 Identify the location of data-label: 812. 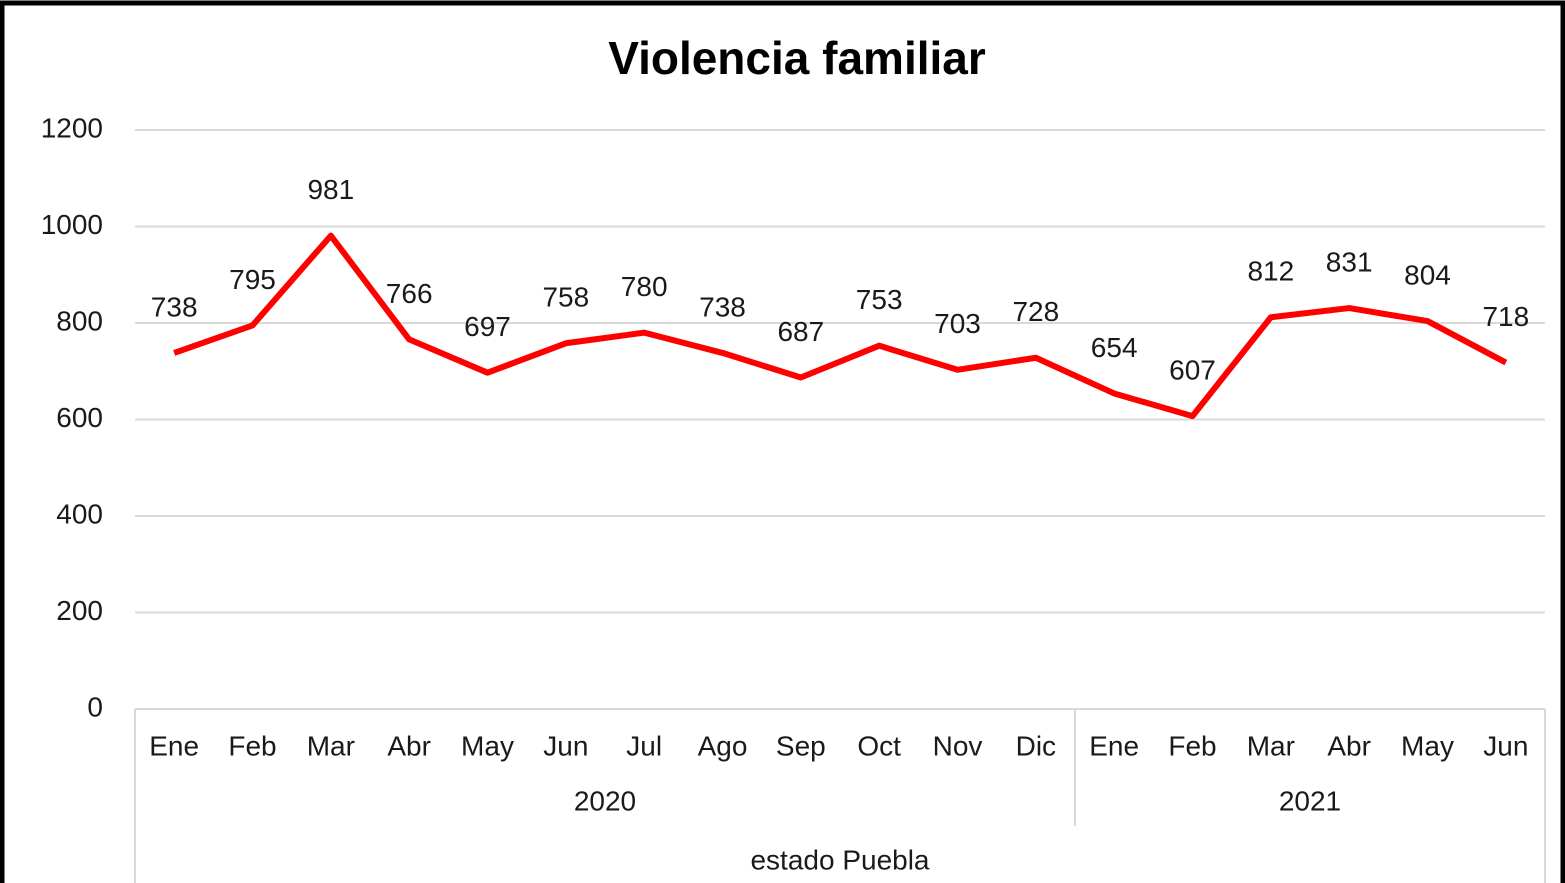
(1270, 271).